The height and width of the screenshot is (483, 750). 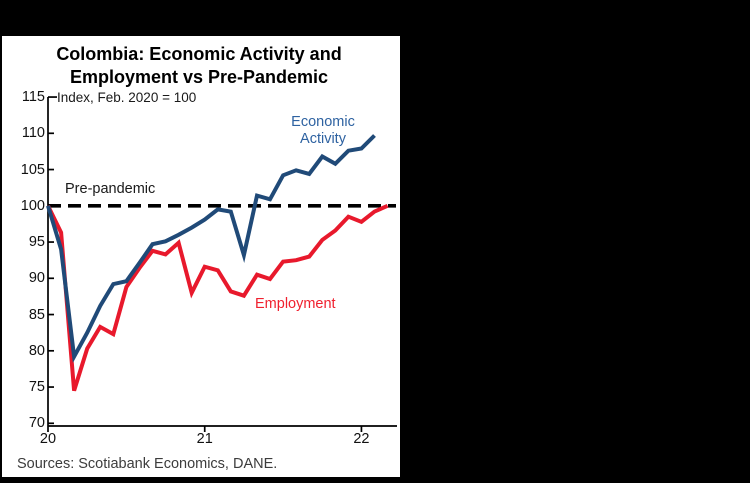 What do you see at coordinates (127, 97) in the screenshot?
I see `chart-subtitle: Index, Feb. 2020 = 100` at bounding box center [127, 97].